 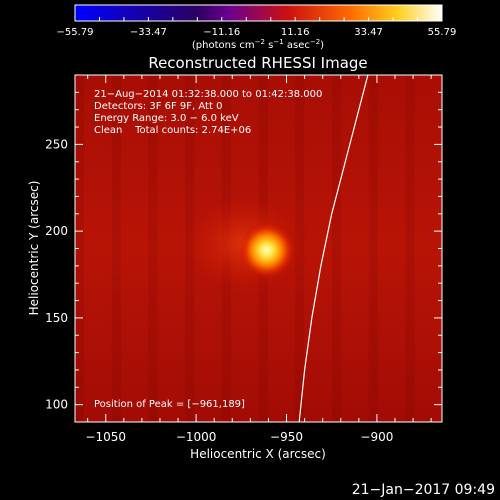 What do you see at coordinates (105, 437) in the screenshot?
I see `x-tick-label: −1050` at bounding box center [105, 437].